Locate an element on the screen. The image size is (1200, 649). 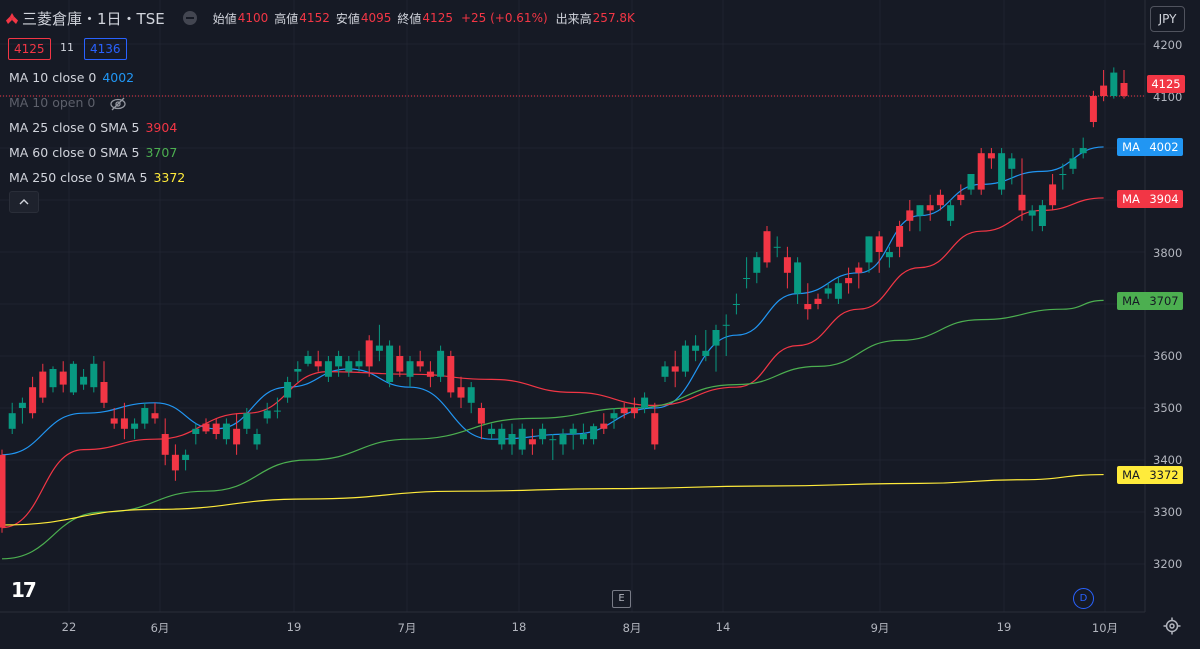
spread-value: 11 is located at coordinates (67, 47).